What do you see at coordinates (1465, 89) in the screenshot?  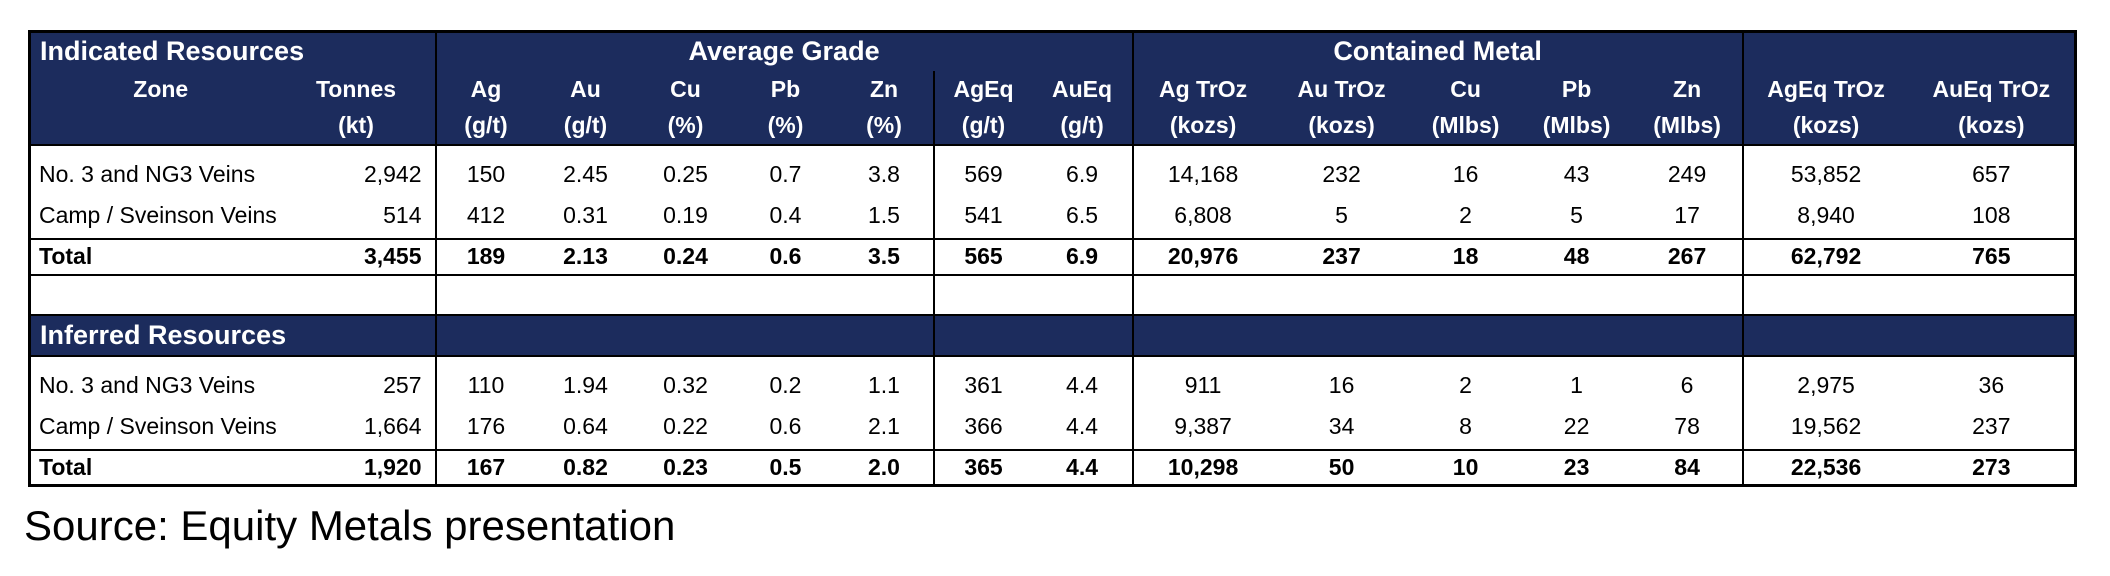 I see `col-header-cu-mlbs: Cu` at bounding box center [1465, 89].